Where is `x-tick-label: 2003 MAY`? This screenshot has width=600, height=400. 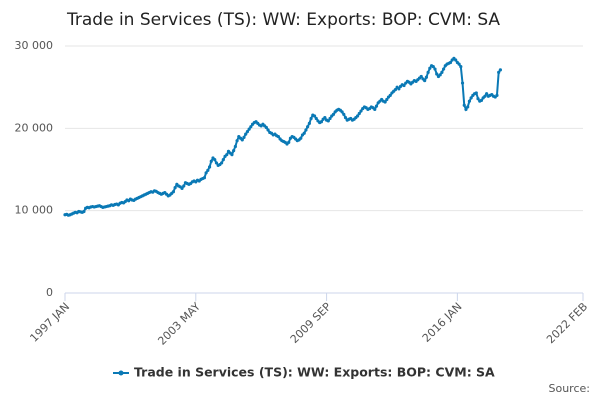
x-tick-label: 2003 MAY is located at coordinates (179, 324).